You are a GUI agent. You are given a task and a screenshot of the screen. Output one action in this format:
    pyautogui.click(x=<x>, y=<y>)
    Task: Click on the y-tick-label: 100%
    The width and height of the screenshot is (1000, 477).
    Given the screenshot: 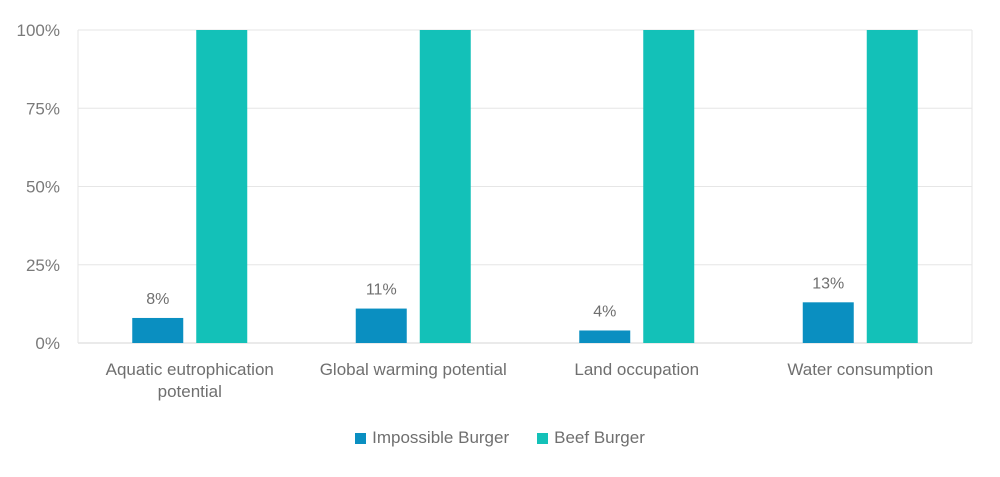 What is the action you would take?
    pyautogui.click(x=38, y=30)
    